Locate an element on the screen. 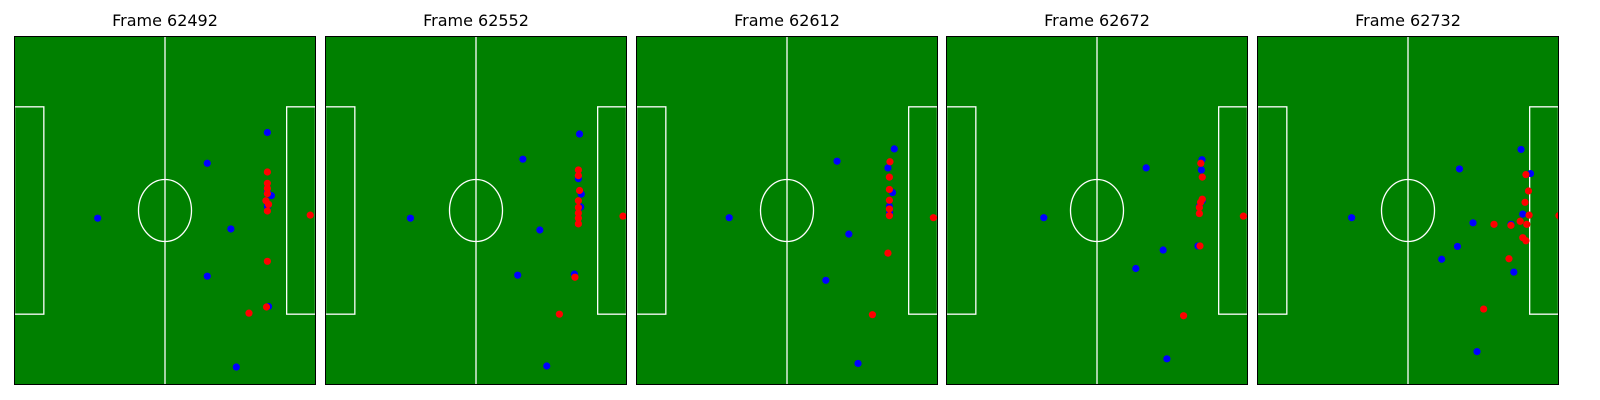  panel-title: Frame 62732 is located at coordinates (1408, 20).